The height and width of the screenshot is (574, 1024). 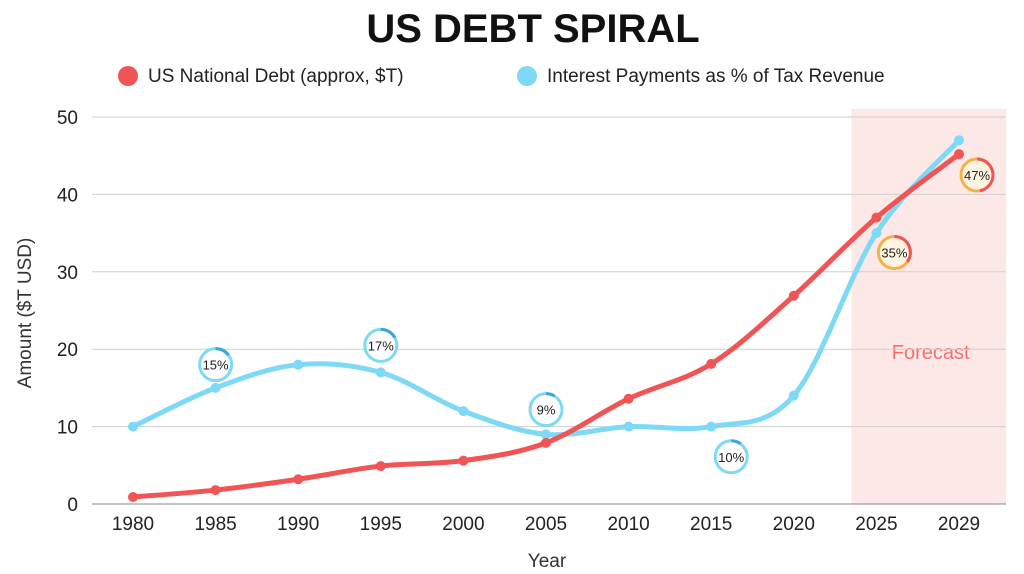 What do you see at coordinates (527, 76) in the screenshot?
I see `legend-marker-interest` at bounding box center [527, 76].